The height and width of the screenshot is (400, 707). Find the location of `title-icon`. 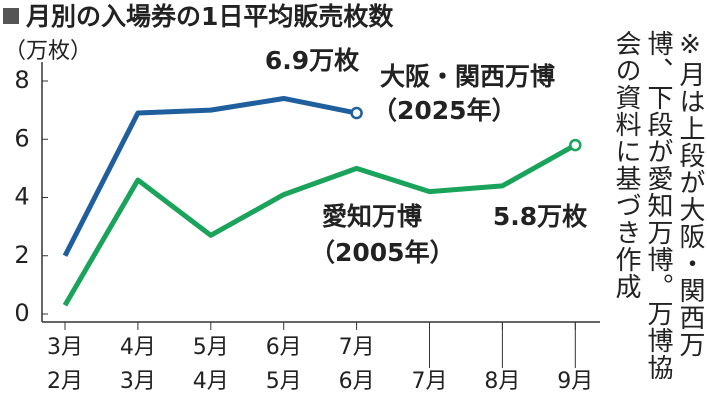

title-icon is located at coordinates (11, 16).